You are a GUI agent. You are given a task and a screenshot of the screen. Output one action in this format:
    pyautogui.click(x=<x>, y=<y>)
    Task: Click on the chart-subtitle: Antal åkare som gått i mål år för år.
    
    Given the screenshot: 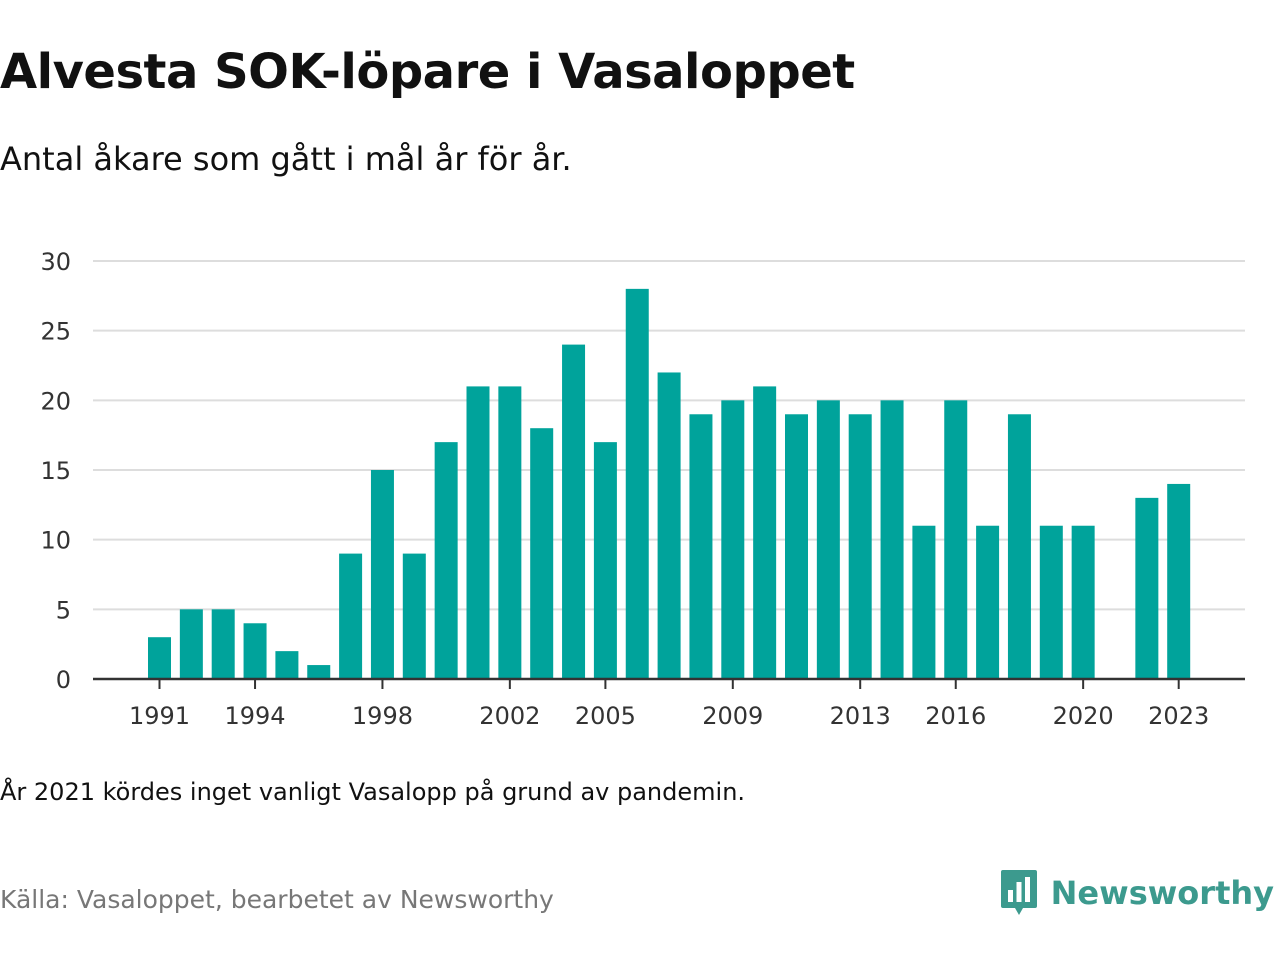 What is the action you would take?
    pyautogui.click(x=286, y=159)
    